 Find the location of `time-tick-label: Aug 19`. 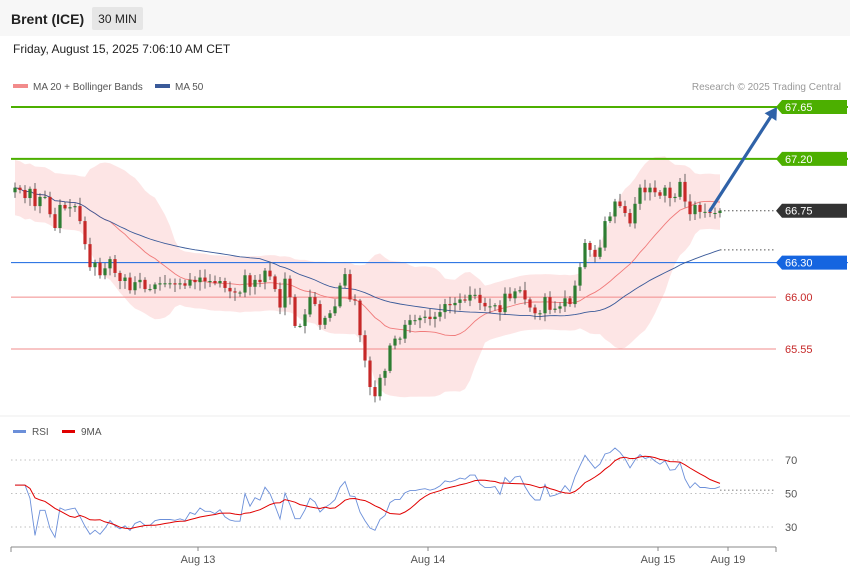

time-tick-label: Aug 19 is located at coordinates (728, 560).